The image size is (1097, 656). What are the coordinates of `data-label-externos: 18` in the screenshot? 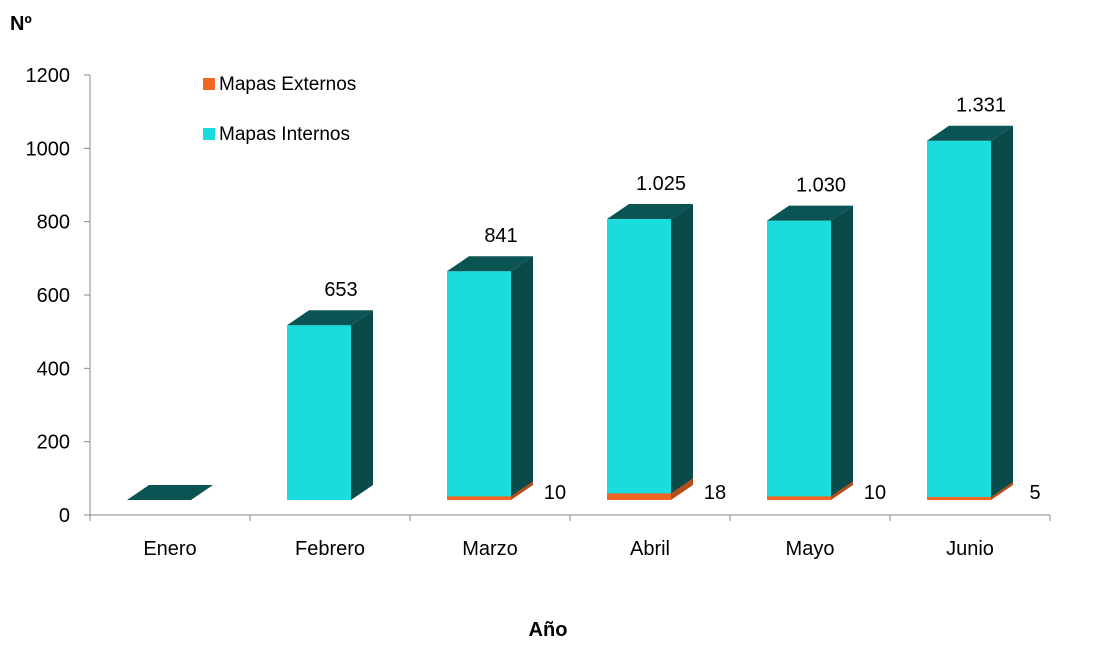 It's located at (715, 493).